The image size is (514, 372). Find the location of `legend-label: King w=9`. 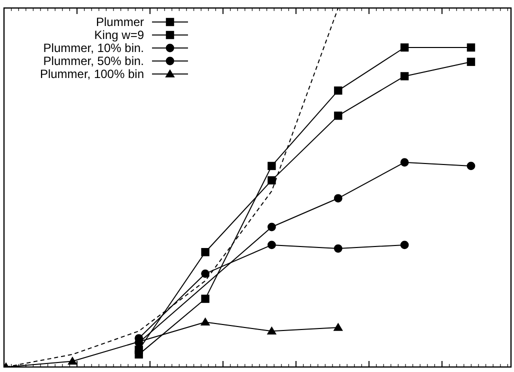

legend-label: King w=9 is located at coordinates (119, 35).